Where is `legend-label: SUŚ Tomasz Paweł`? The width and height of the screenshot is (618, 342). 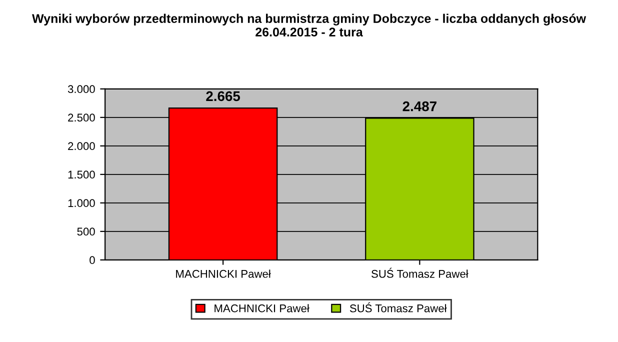
legend-label: SUŚ Tomasz Paweł is located at coordinates (398, 307).